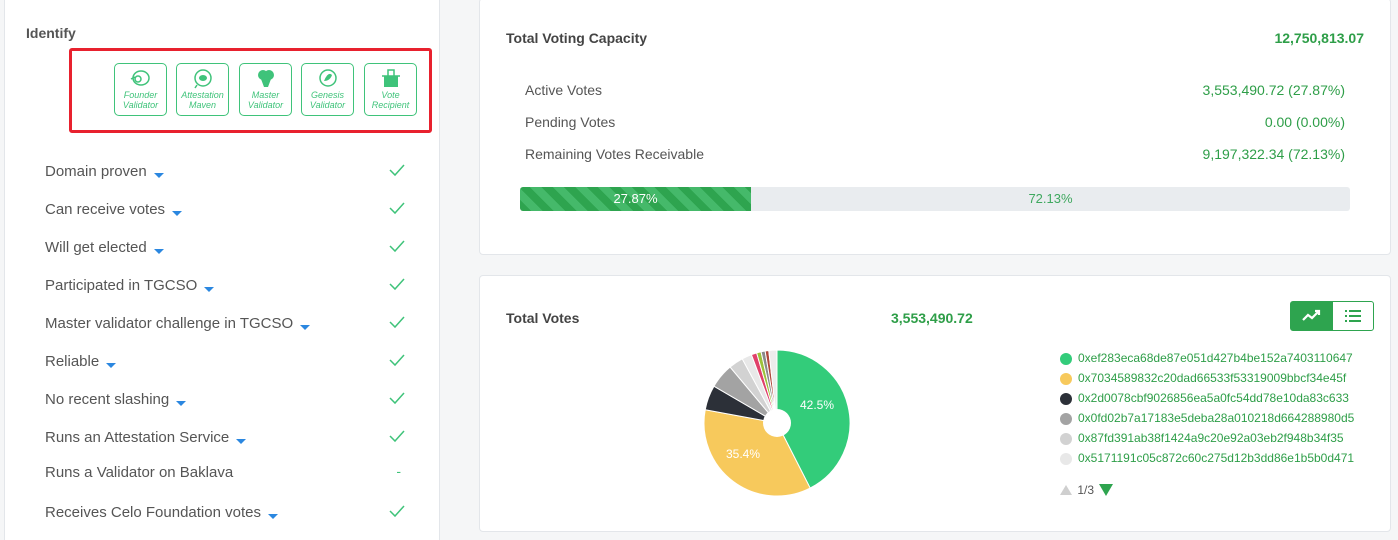  I want to click on badge-label: Vote Recipient, so click(390, 100).